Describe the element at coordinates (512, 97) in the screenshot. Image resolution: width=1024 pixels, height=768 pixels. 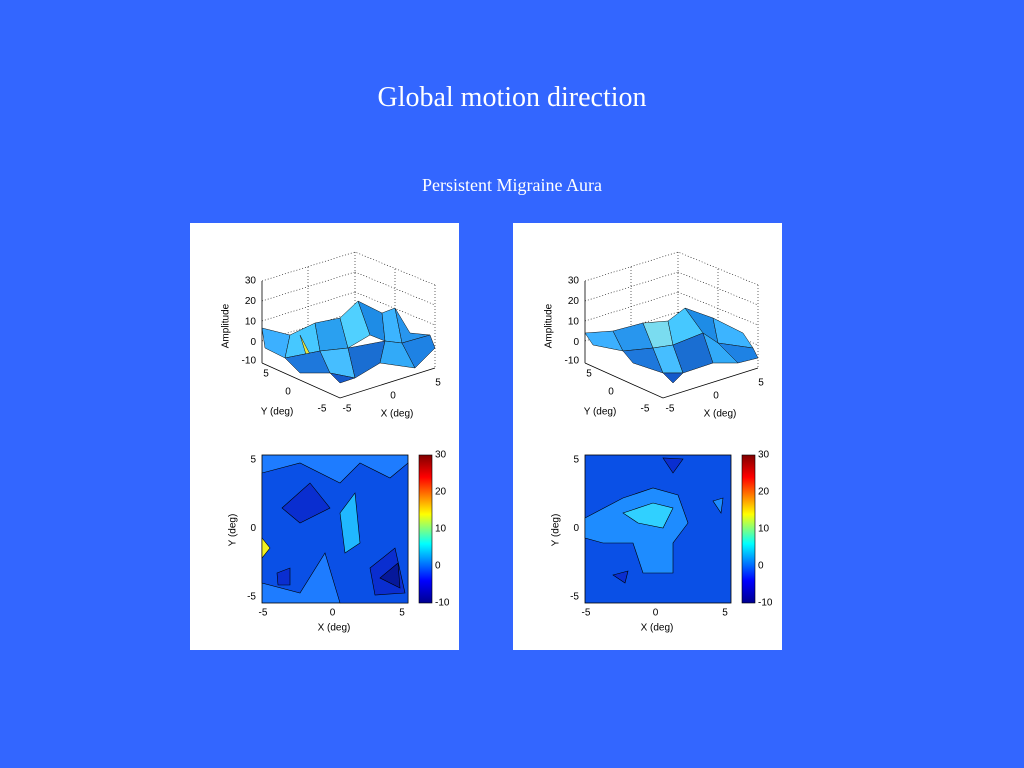
I see `slide-title: Global motion direction` at that location.